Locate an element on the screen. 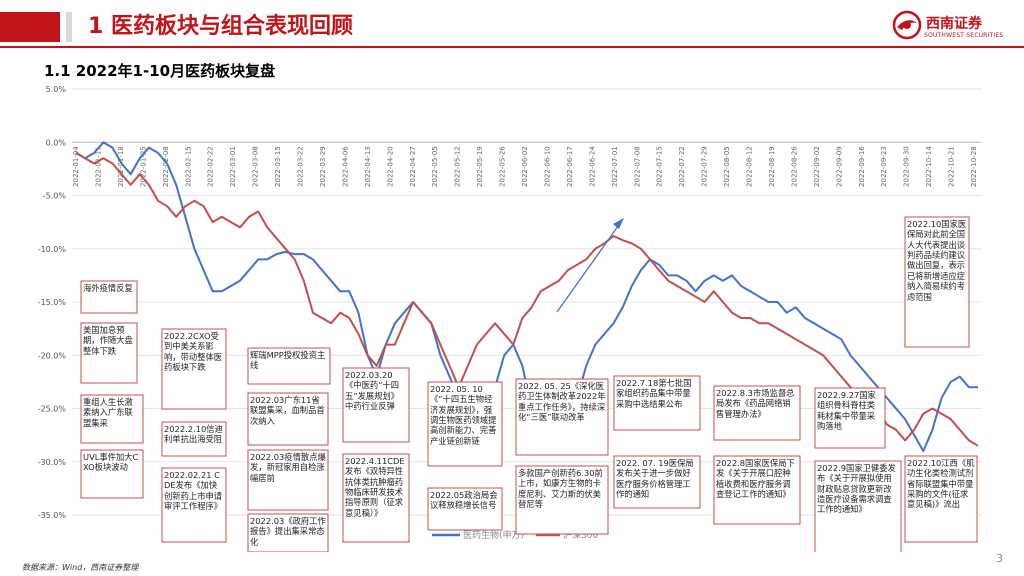  y-tick-label: -10.0% is located at coordinates (52, 249).